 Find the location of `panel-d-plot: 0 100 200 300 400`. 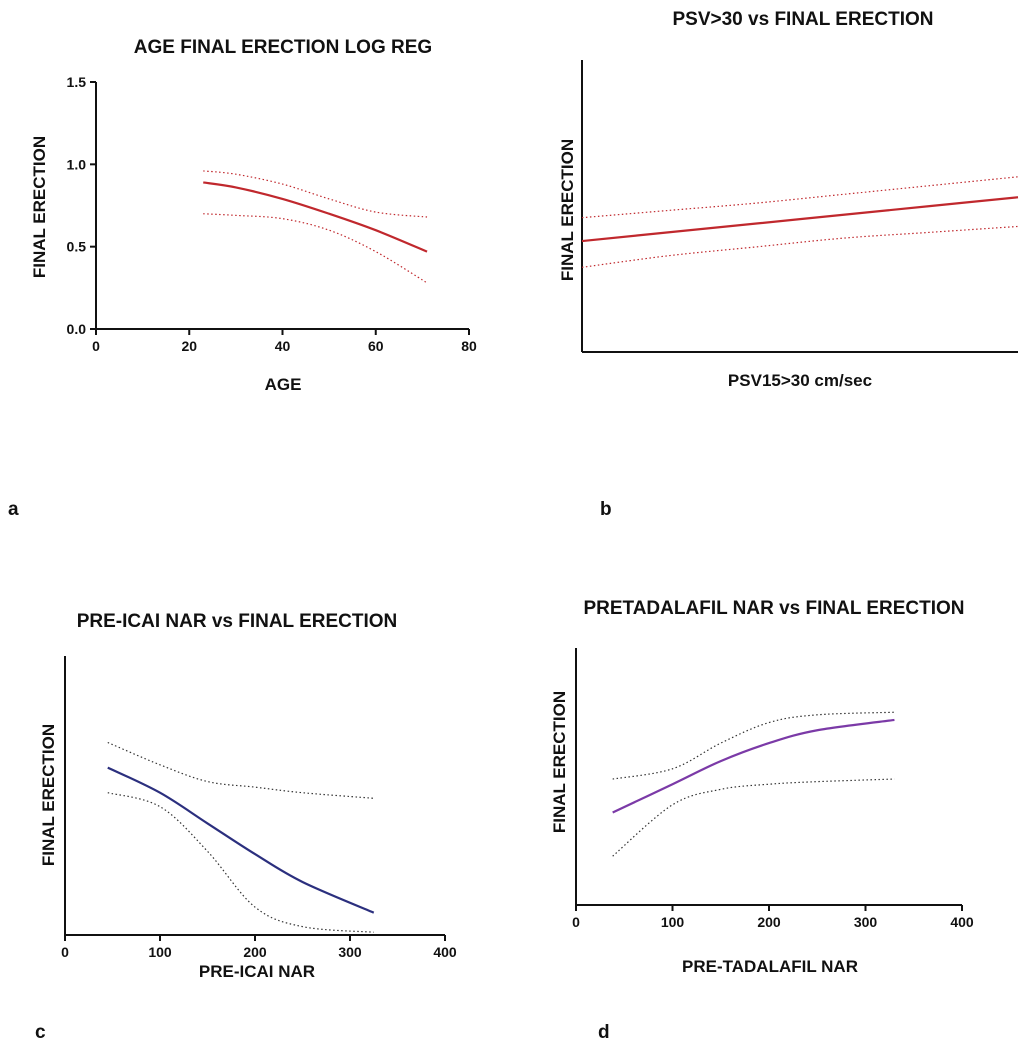

panel-d-plot: 0 100 200 300 400 is located at coordinates (773, 789).